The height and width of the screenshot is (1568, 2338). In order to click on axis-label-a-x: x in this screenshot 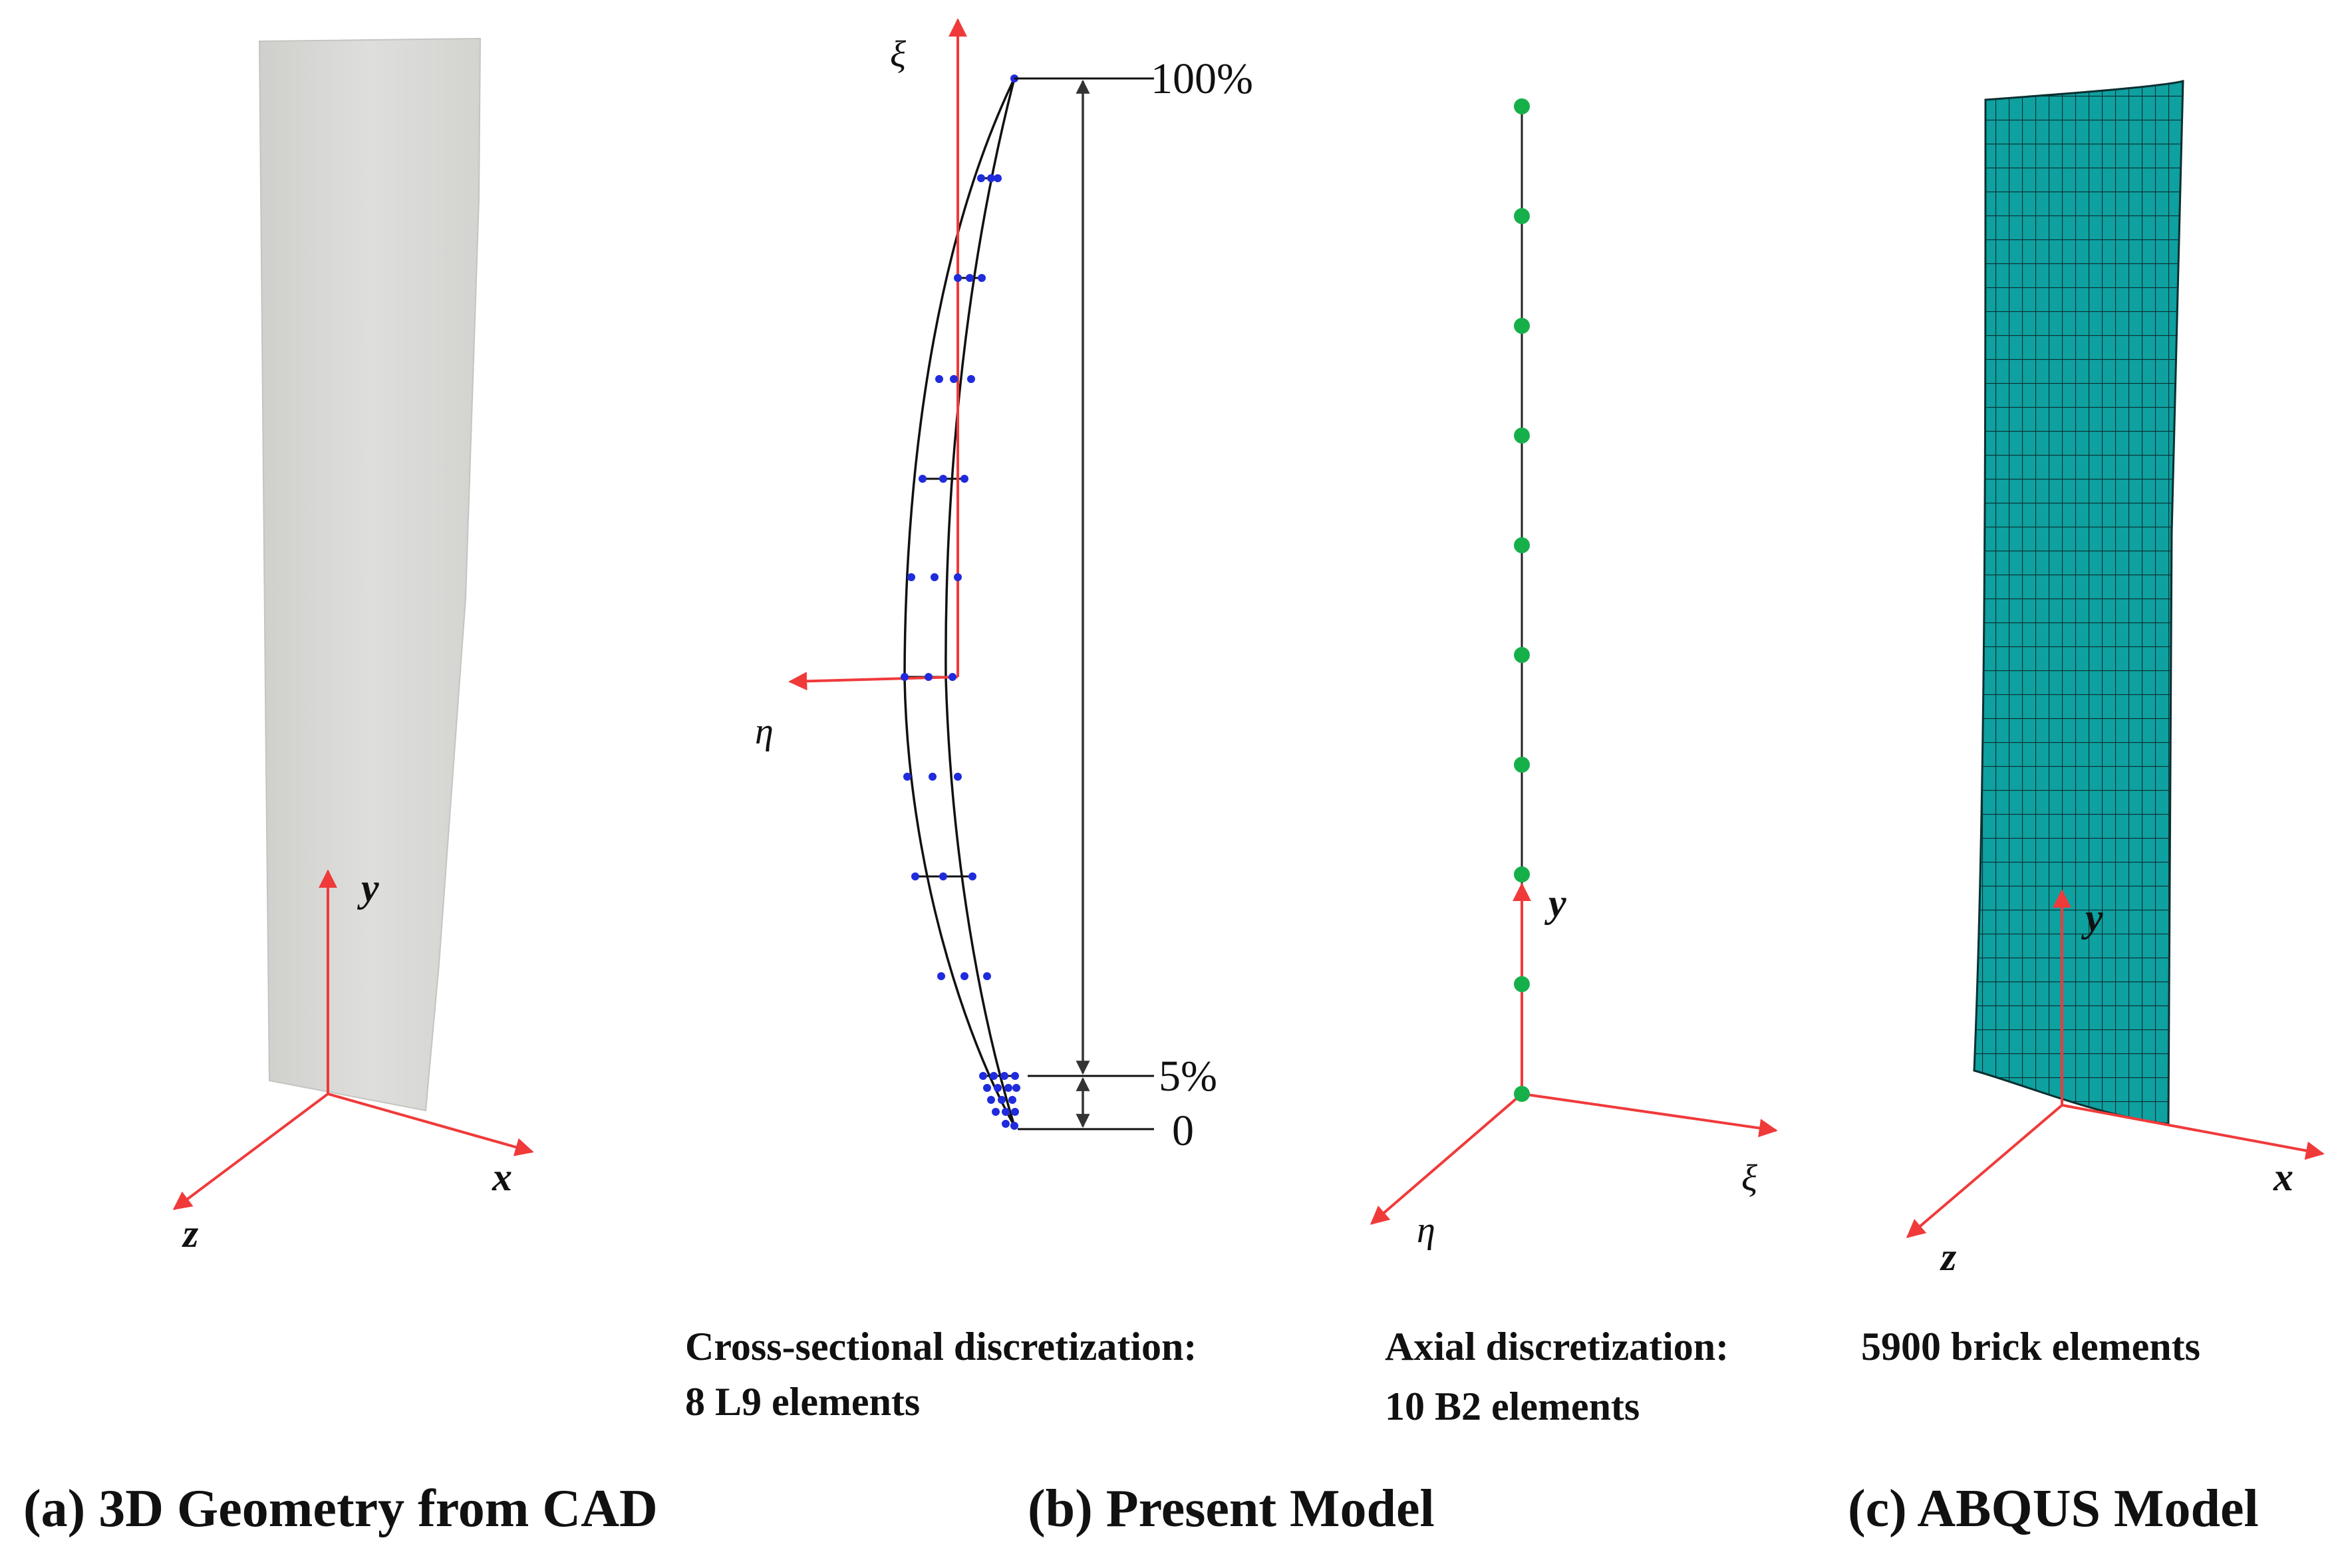, I will do `click(502, 1177)`.